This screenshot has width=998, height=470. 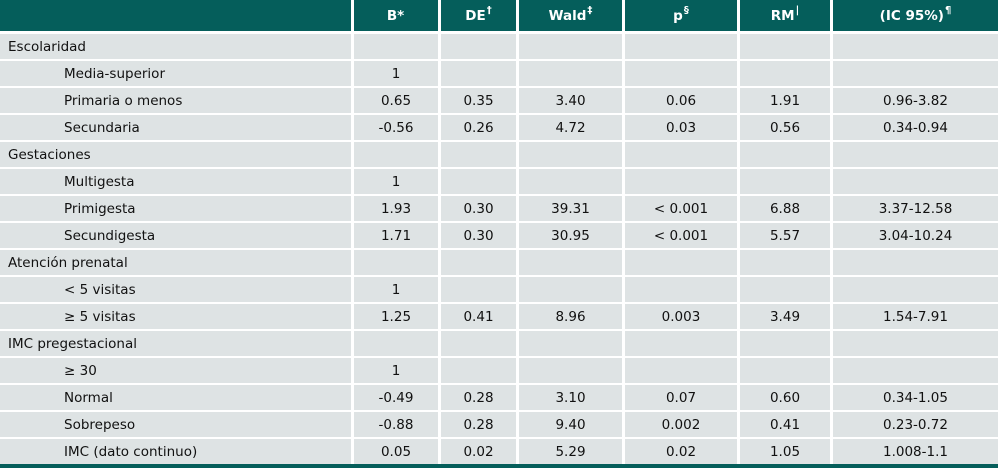 What do you see at coordinates (915, 317) in the screenshot?
I see `value-cell: 1.54-7.91` at bounding box center [915, 317].